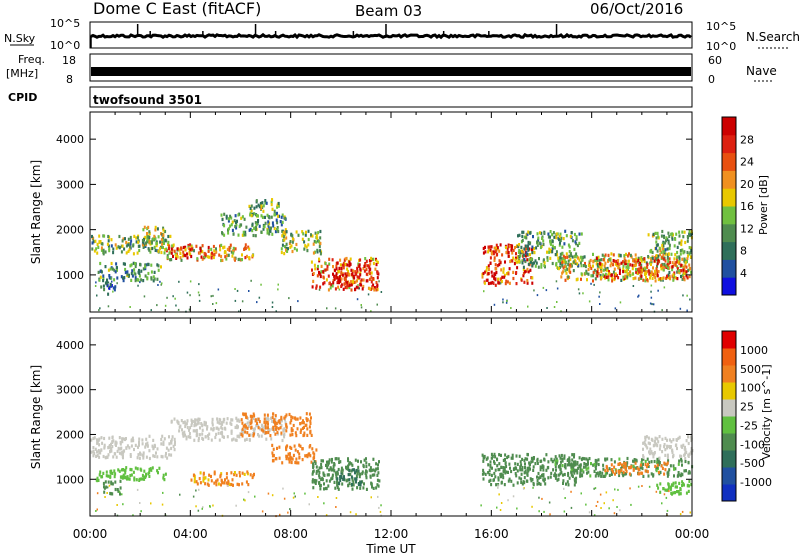 Image resolution: width=800 pixels, height=554 pixels. What do you see at coordinates (754, 350) in the screenshot?
I see `colorbar-tick-label: 1000` at bounding box center [754, 350].